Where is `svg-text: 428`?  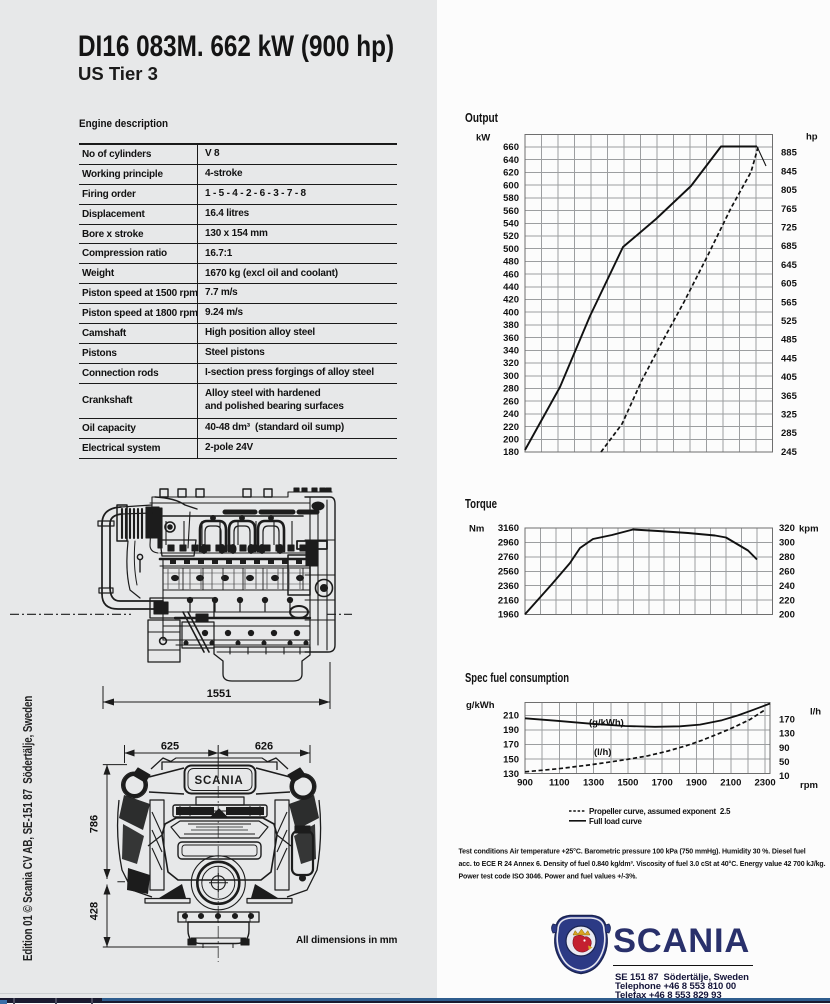 svg-text: 428 is located at coordinates (95, 911).